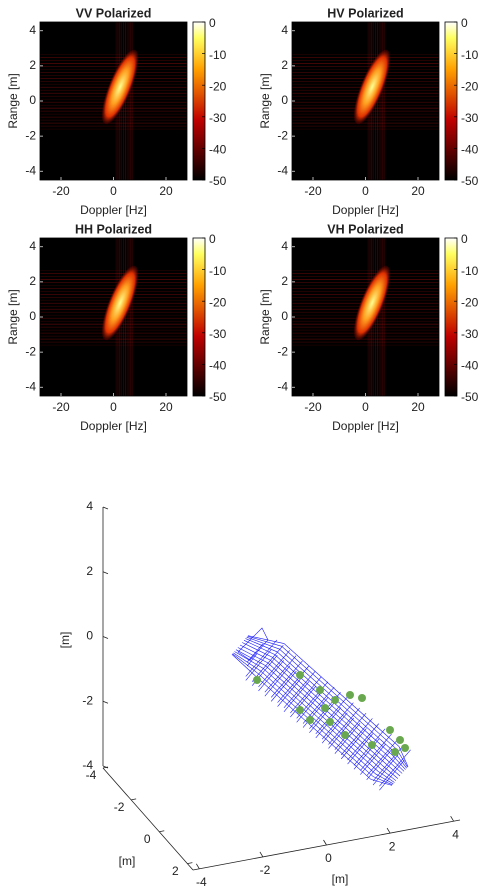  What do you see at coordinates (282, 135) in the screenshot?
I see `y-tick-label: -2` at bounding box center [282, 135].